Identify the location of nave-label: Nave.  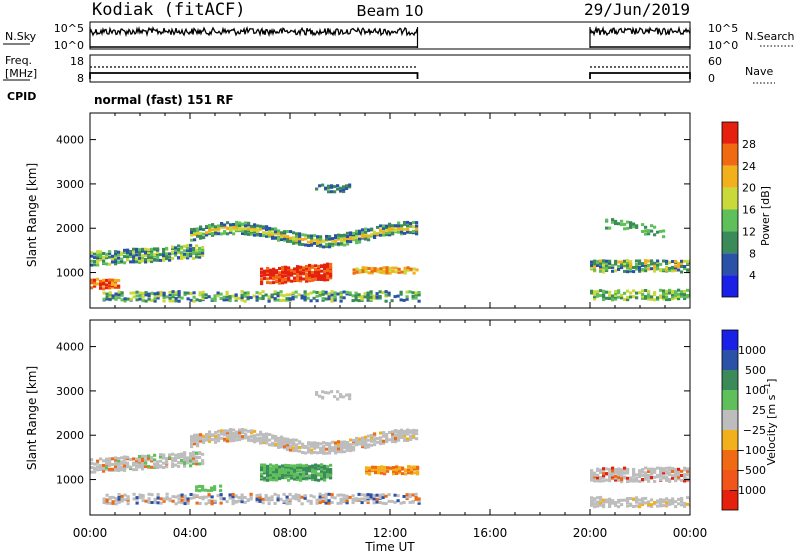
(759, 71).